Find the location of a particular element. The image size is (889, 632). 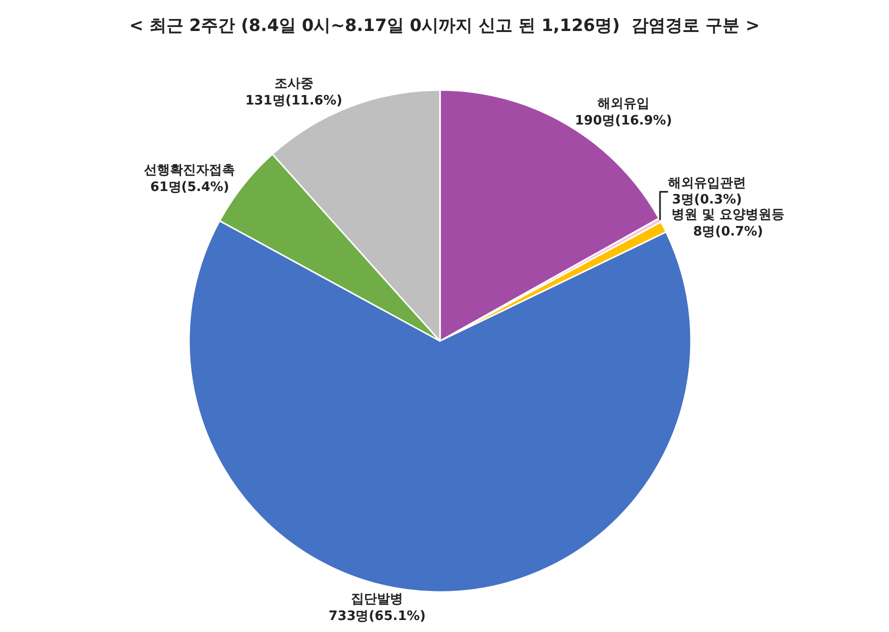

slice-label: 조사중 is located at coordinates (294, 84).